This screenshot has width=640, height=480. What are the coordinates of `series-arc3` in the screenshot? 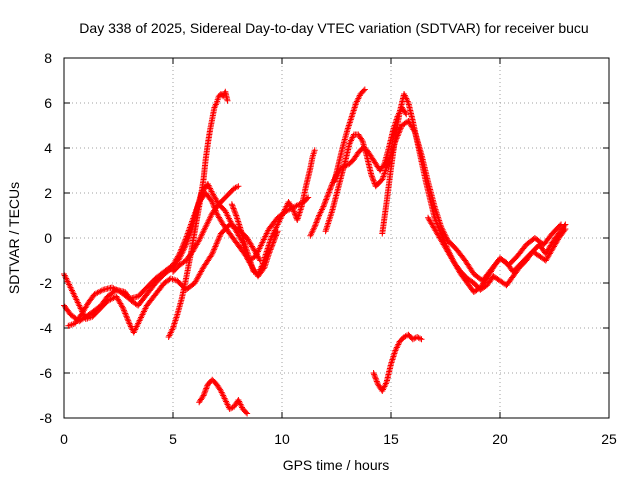 It's located at (188, 259).